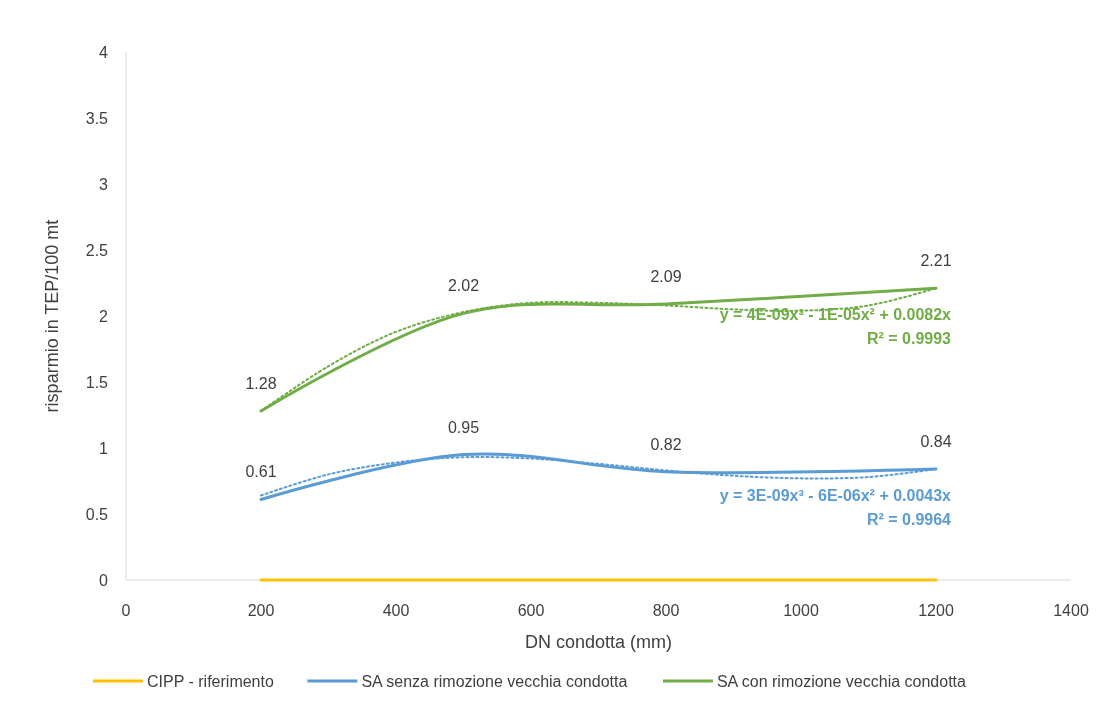 The image size is (1117, 721). What do you see at coordinates (97, 250) in the screenshot?
I see `y-tick-label: 2.5` at bounding box center [97, 250].